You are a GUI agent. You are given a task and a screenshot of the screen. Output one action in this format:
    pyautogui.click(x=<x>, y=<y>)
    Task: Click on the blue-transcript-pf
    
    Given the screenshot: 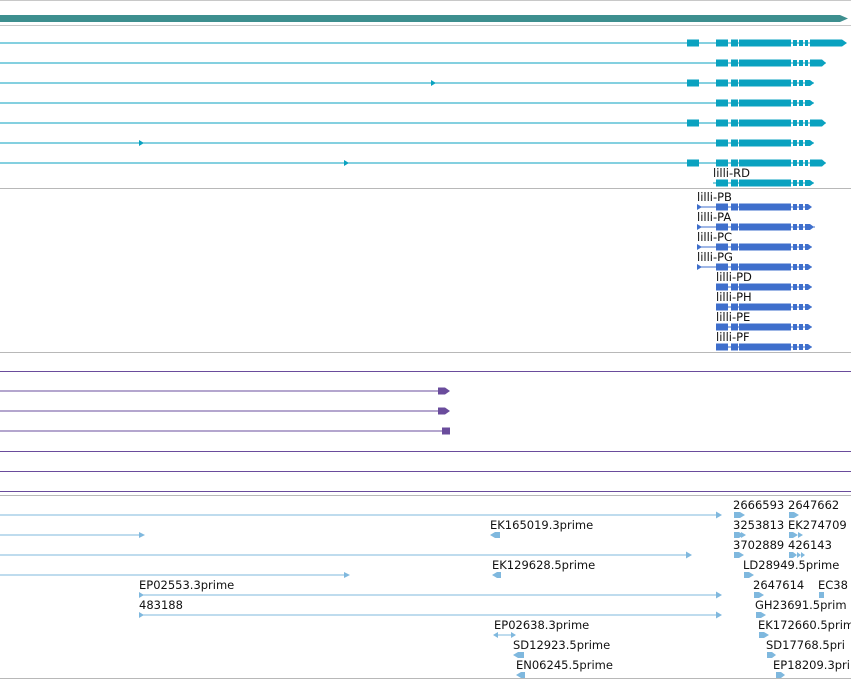 What is the action you would take?
    pyautogui.click(x=764, y=347)
    